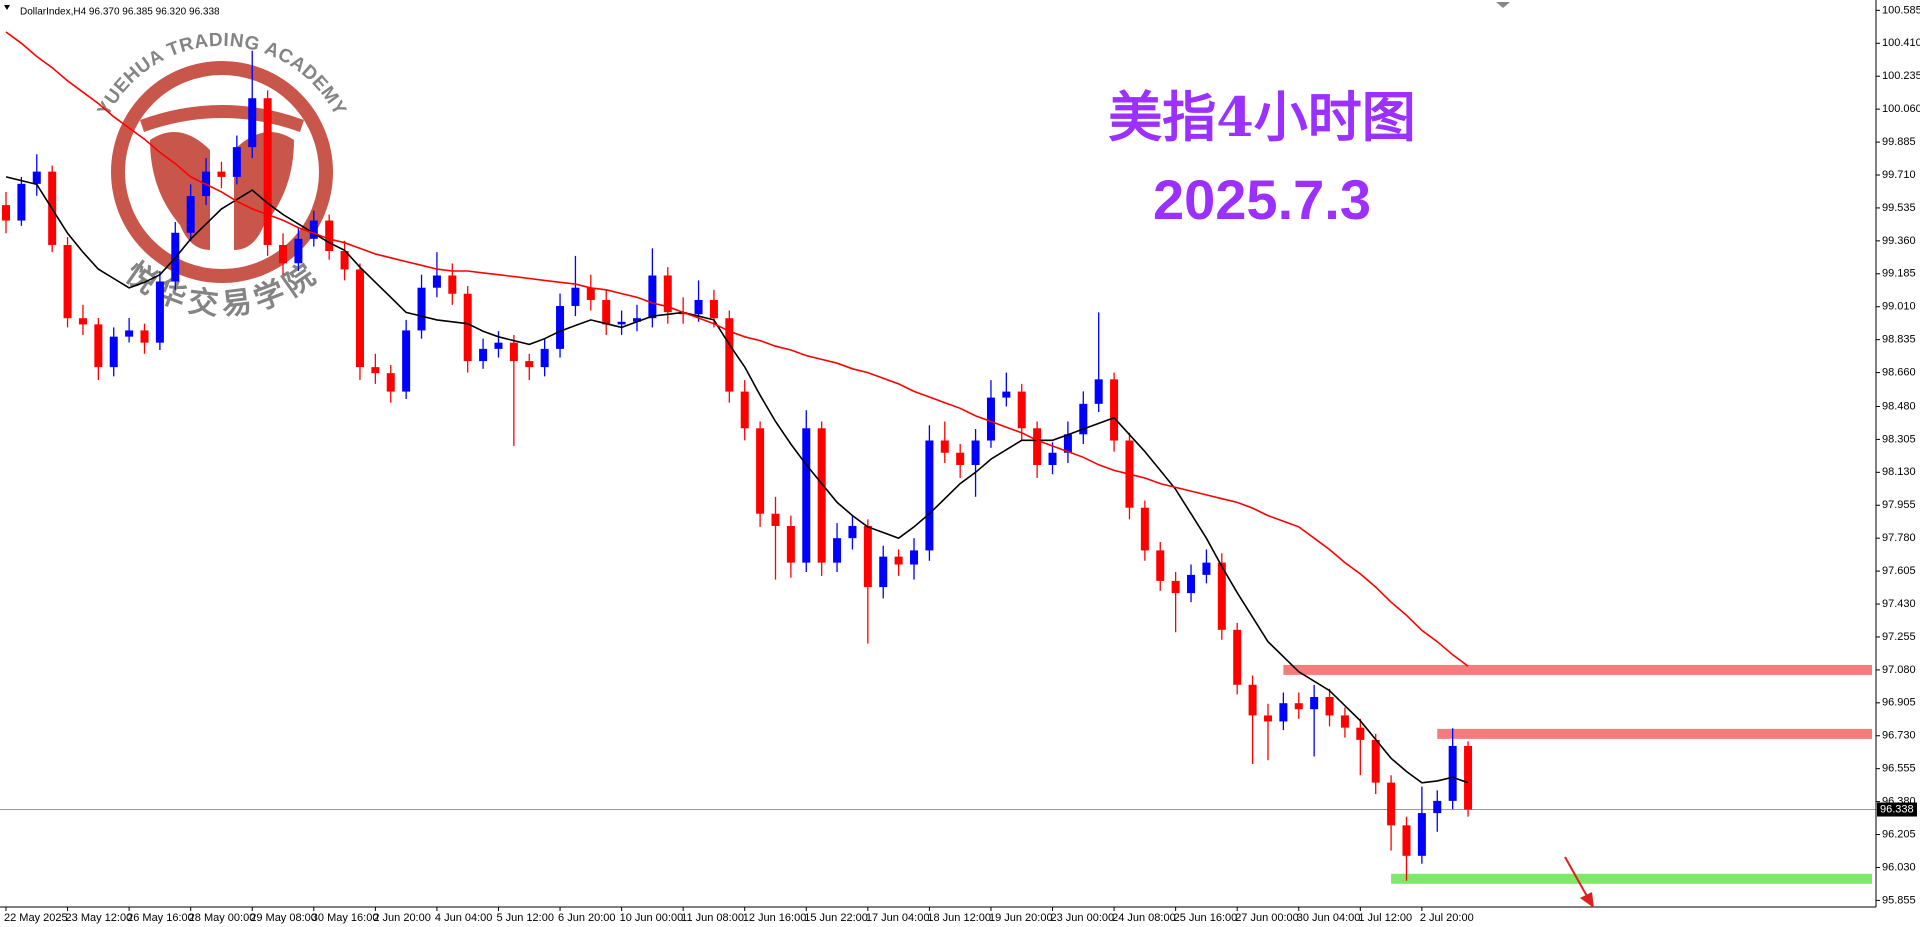 This screenshot has width=1920, height=927. Describe the element at coordinates (1899, 274) in the screenshot. I see `y-tick-label: 99.185` at that location.